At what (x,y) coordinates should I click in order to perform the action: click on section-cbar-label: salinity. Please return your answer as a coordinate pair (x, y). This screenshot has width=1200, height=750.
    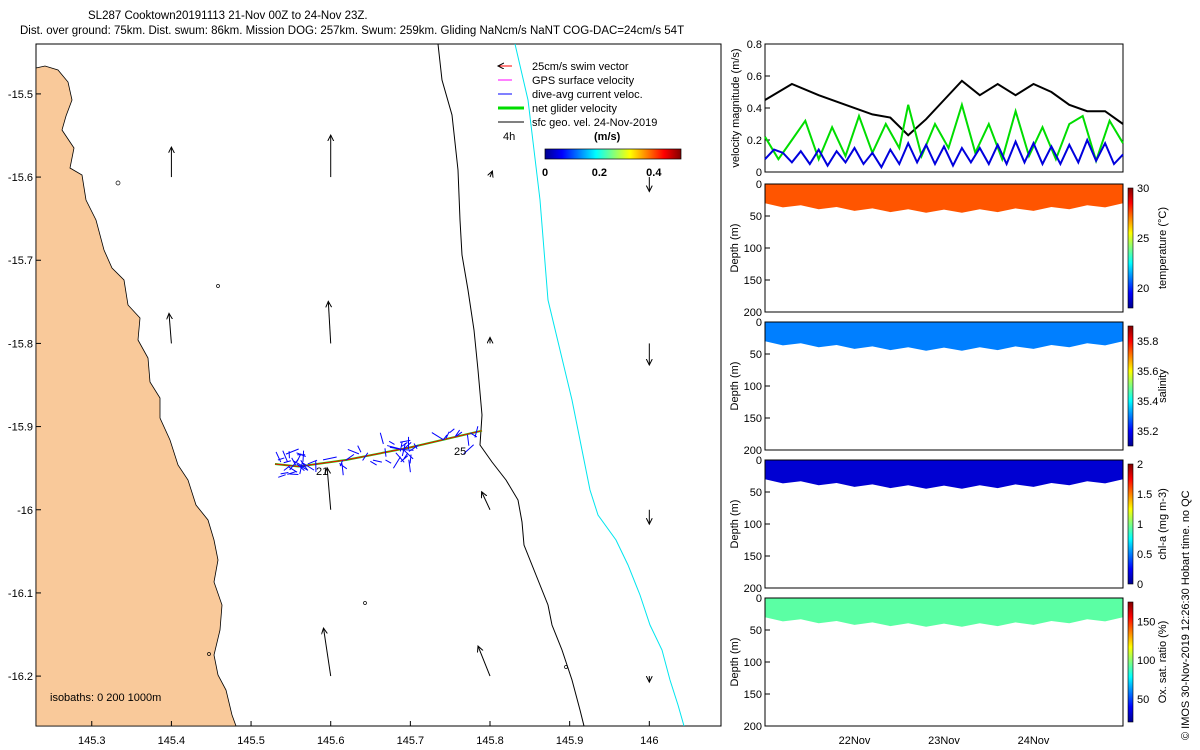
    Looking at the image, I should click on (1163, 386).